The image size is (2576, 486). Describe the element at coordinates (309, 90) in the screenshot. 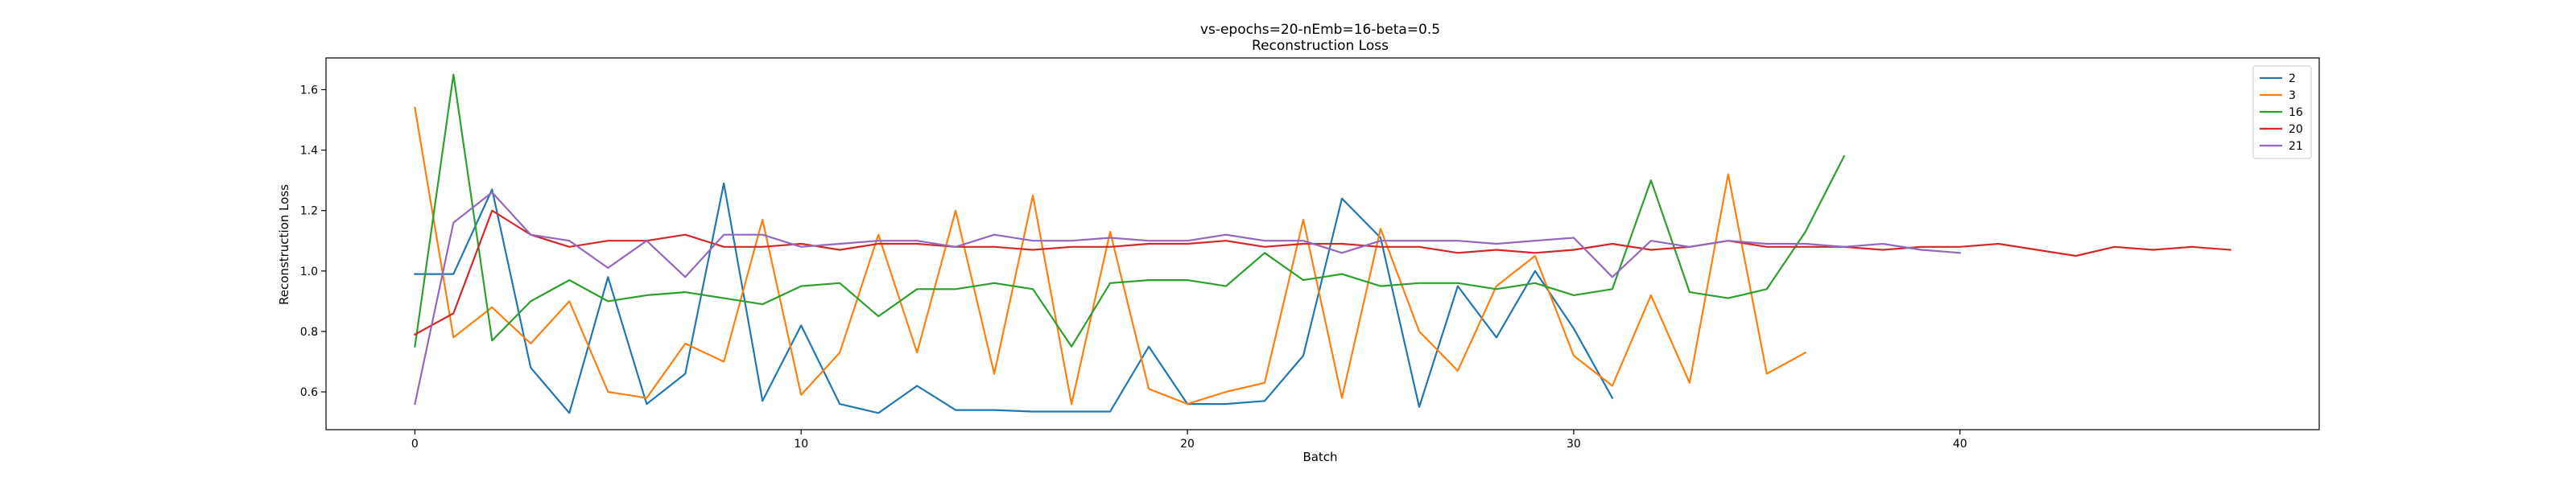

I see `y-tick-label: 1.6` at that location.